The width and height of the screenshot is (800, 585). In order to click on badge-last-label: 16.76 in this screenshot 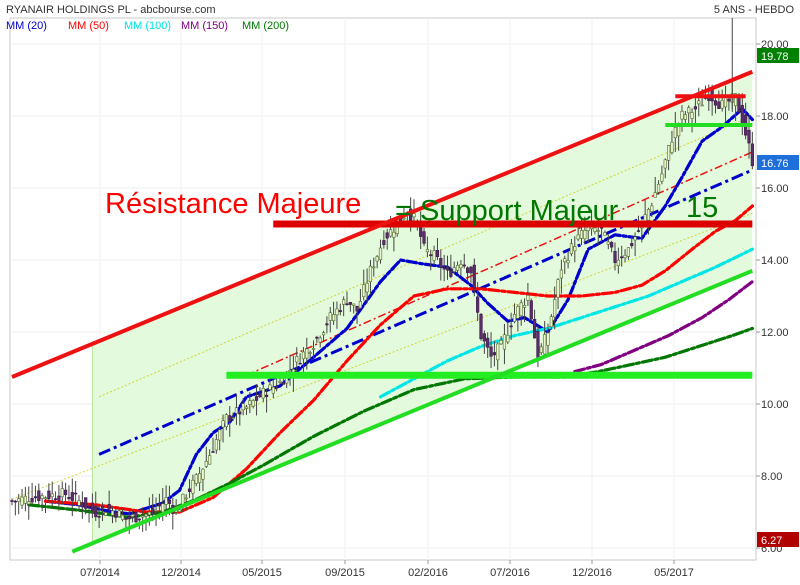, I will do `click(775, 164)`.